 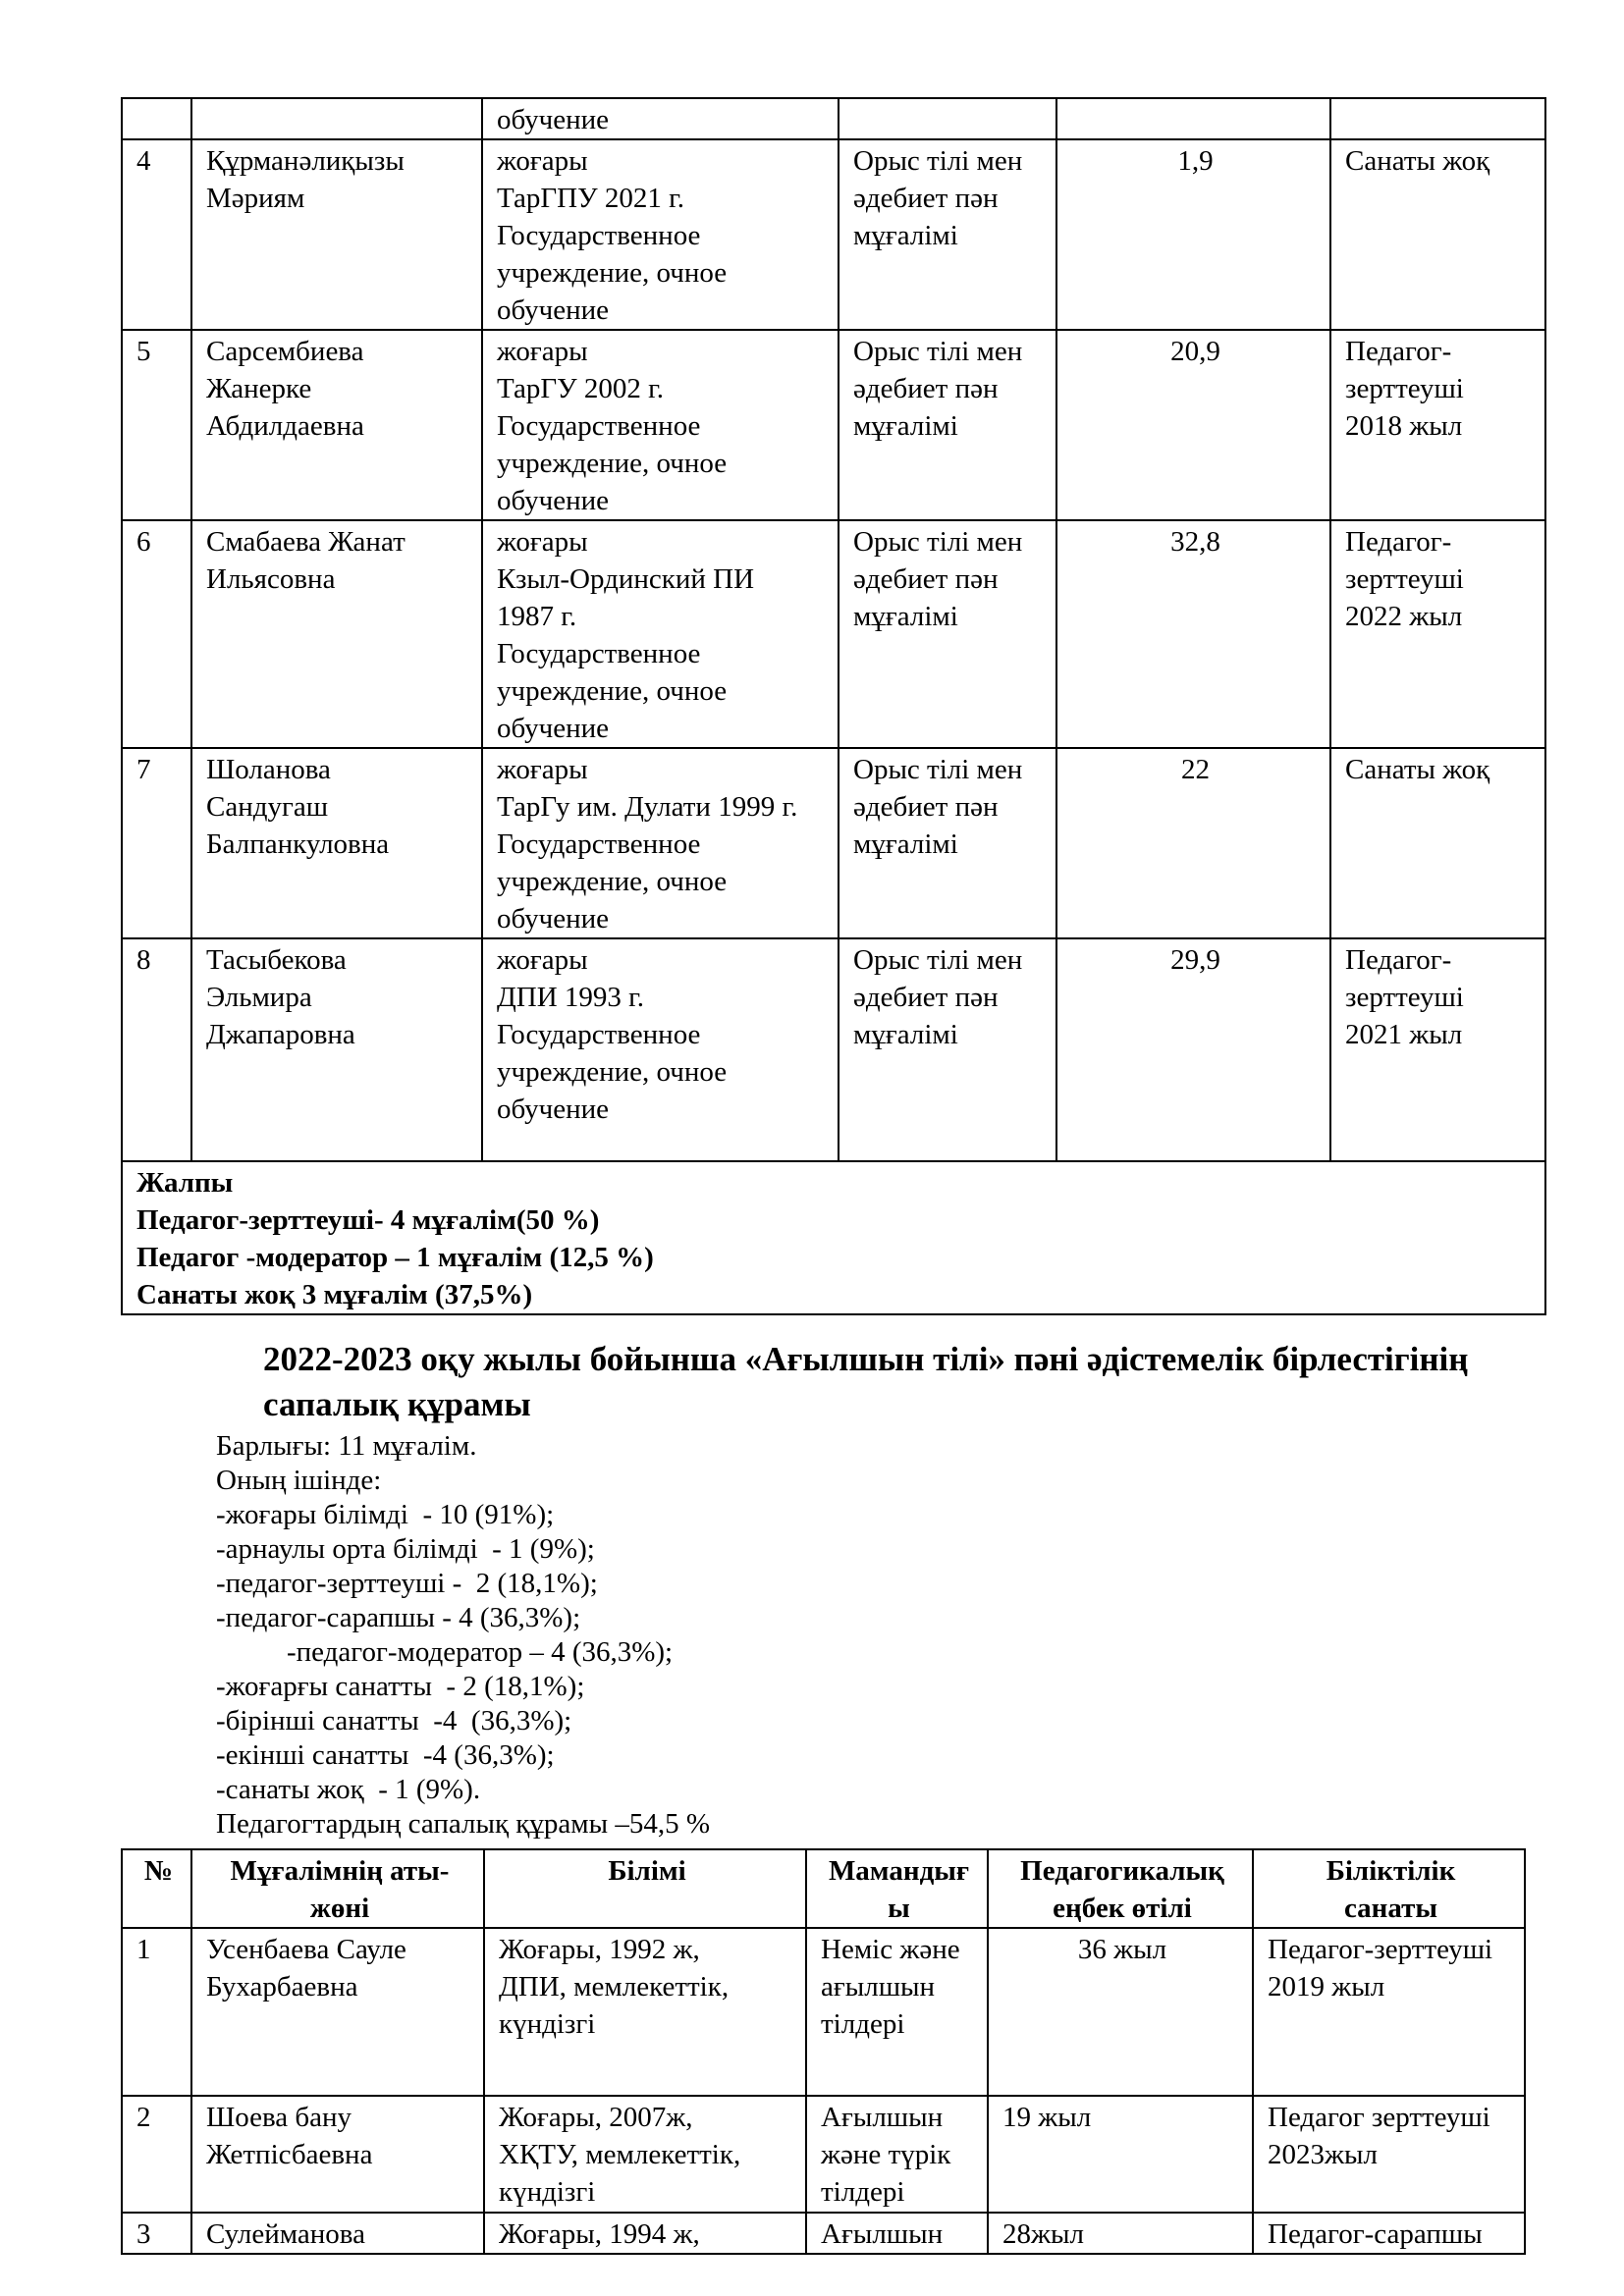 What do you see at coordinates (346, 1446) in the screenshot?
I see `stat-line: Барлығы: 11 мұғалім.` at bounding box center [346, 1446].